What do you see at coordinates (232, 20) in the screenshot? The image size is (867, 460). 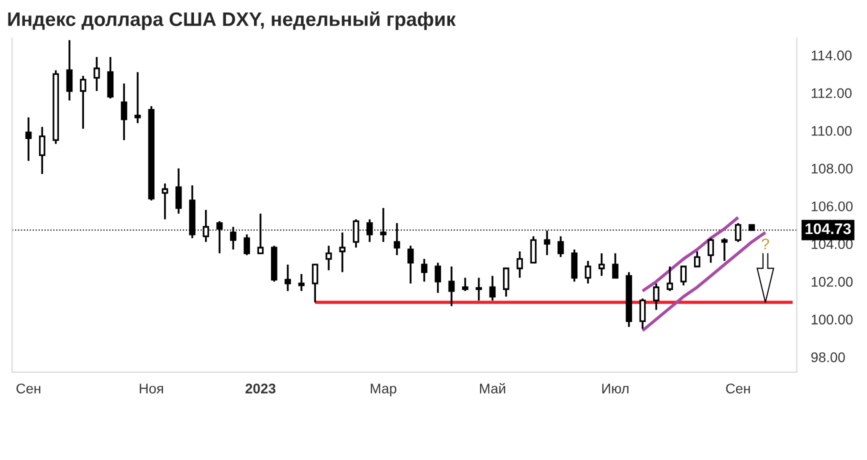 I see `chart-title: Индекс доллара США DXY, недельный график` at bounding box center [232, 20].